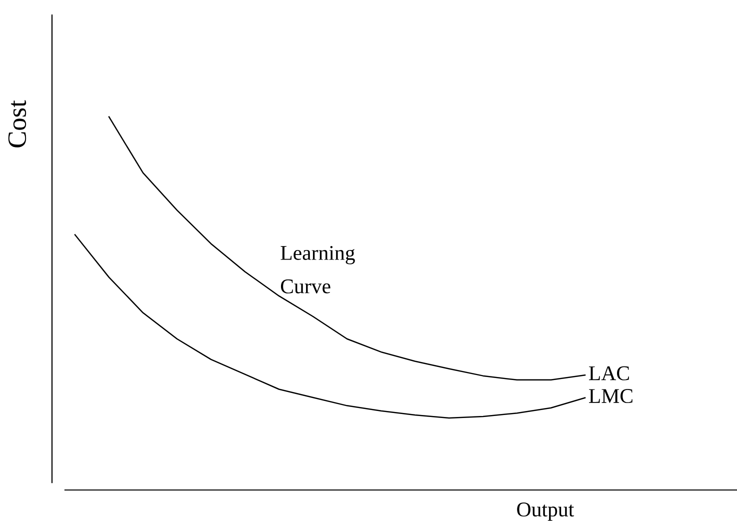 The image size is (737, 521). Describe the element at coordinates (610, 396) in the screenshot. I see `series-label: LMC` at that location.